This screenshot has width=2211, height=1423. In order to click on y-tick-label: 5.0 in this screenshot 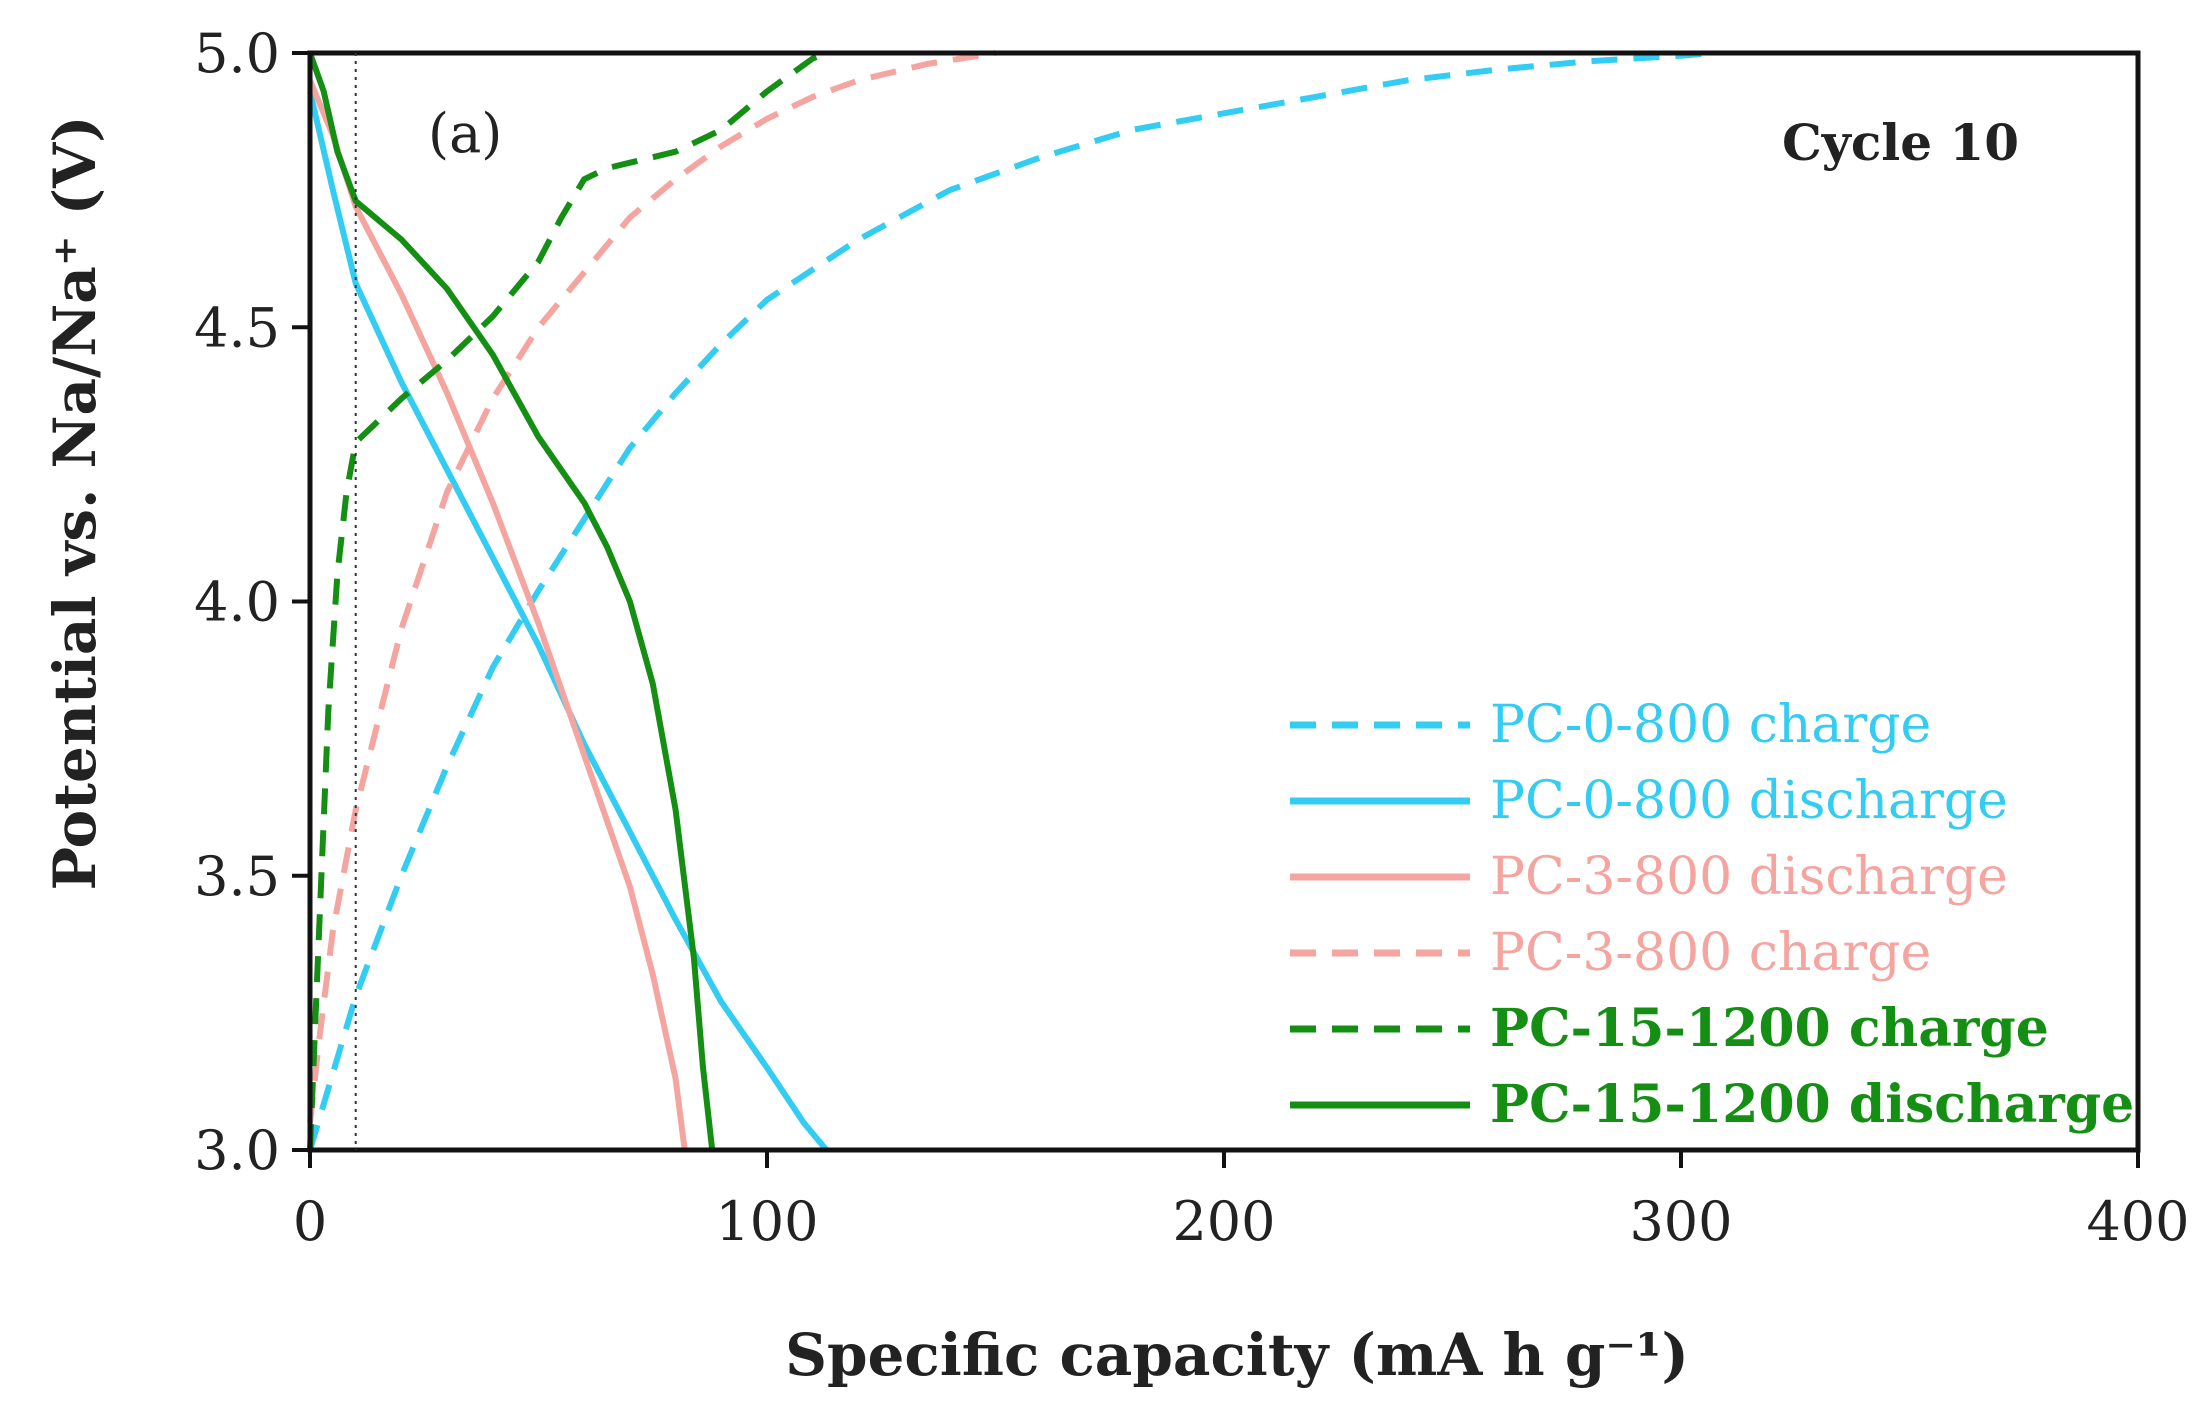, I will do `click(237, 53)`.